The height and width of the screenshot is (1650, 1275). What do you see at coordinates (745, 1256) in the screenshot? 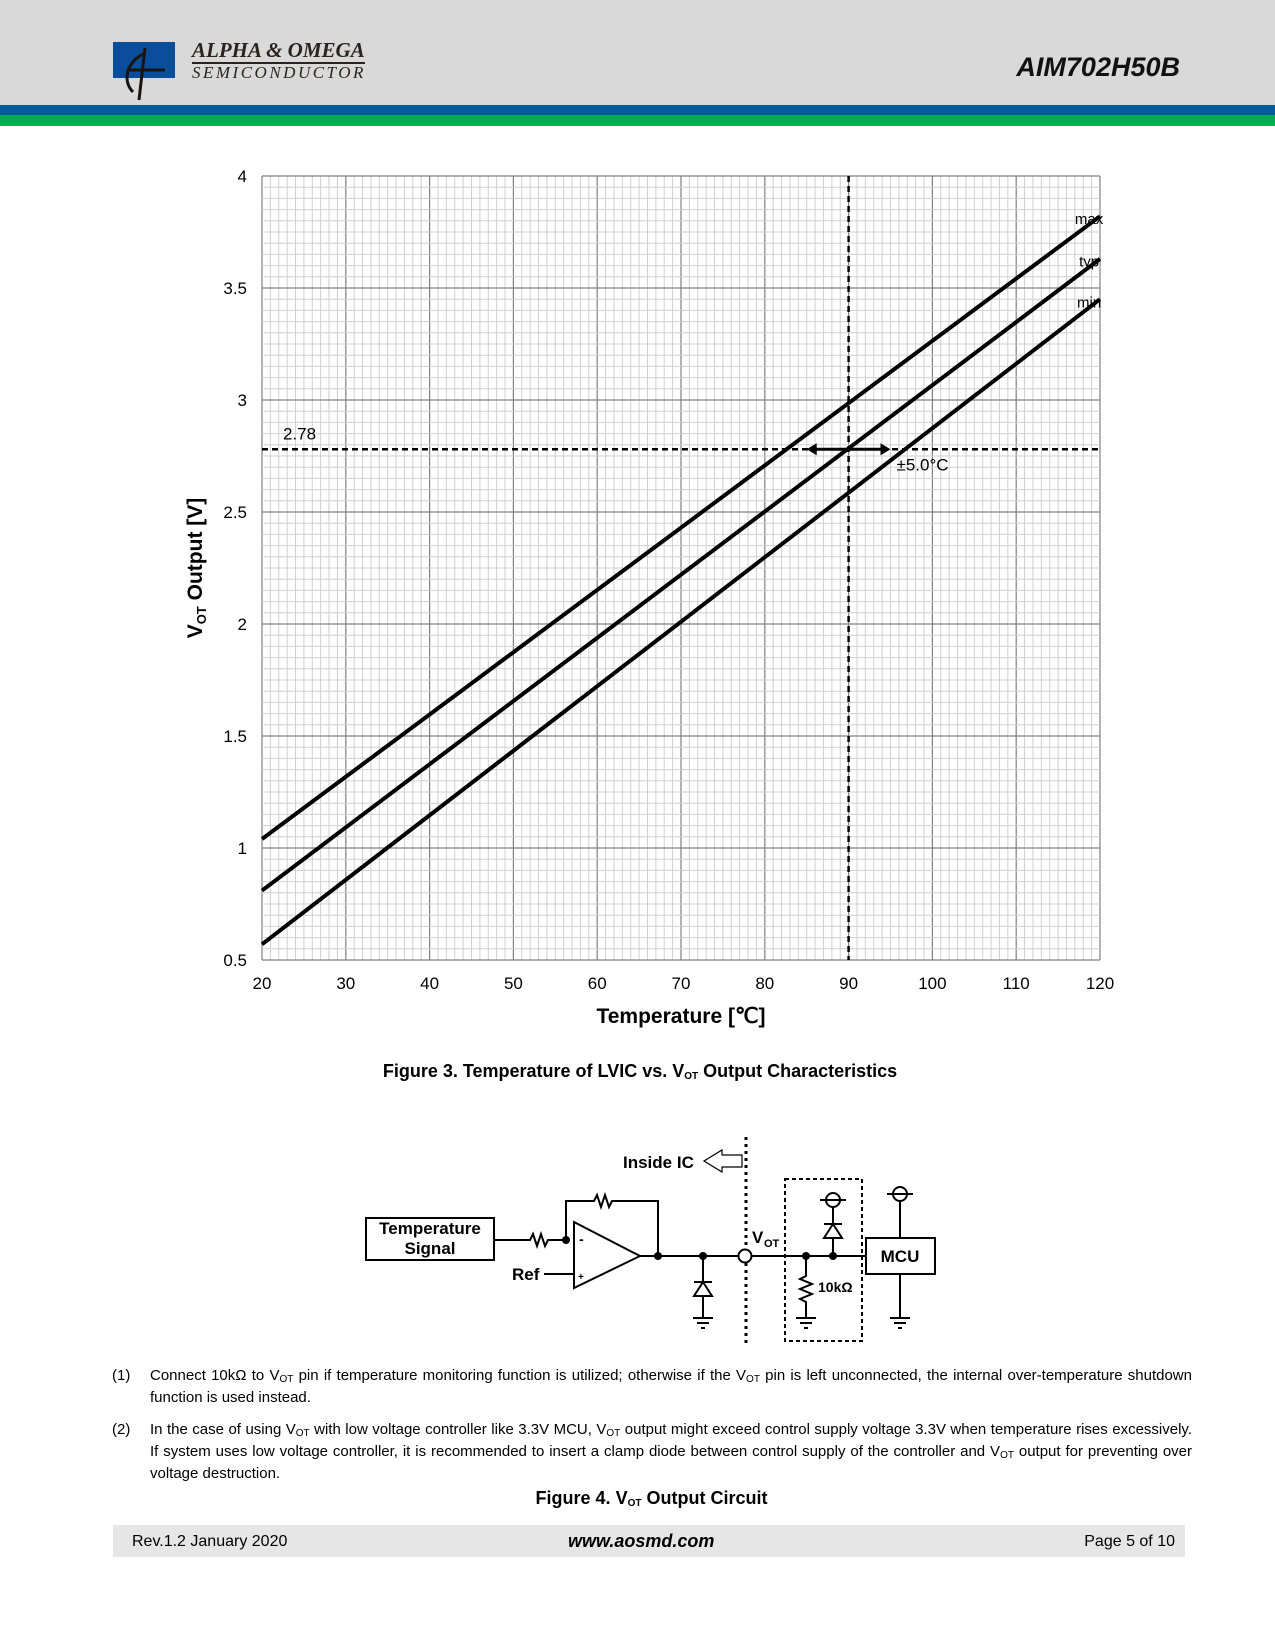
I see `vot-pin` at bounding box center [745, 1256].